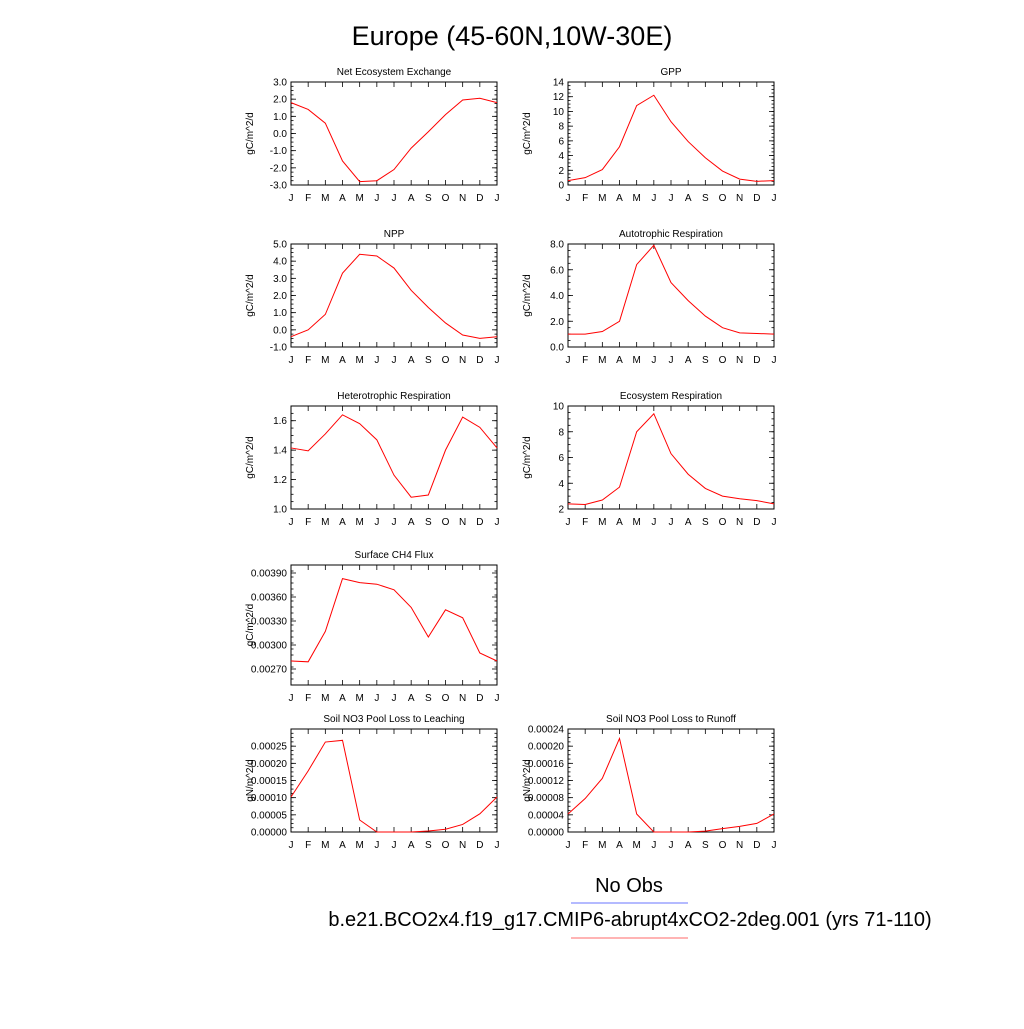  Describe the element at coordinates (671, 719) in the screenshot. I see `chart-title: Soil NO3 Pool Loss to Runoff` at that location.